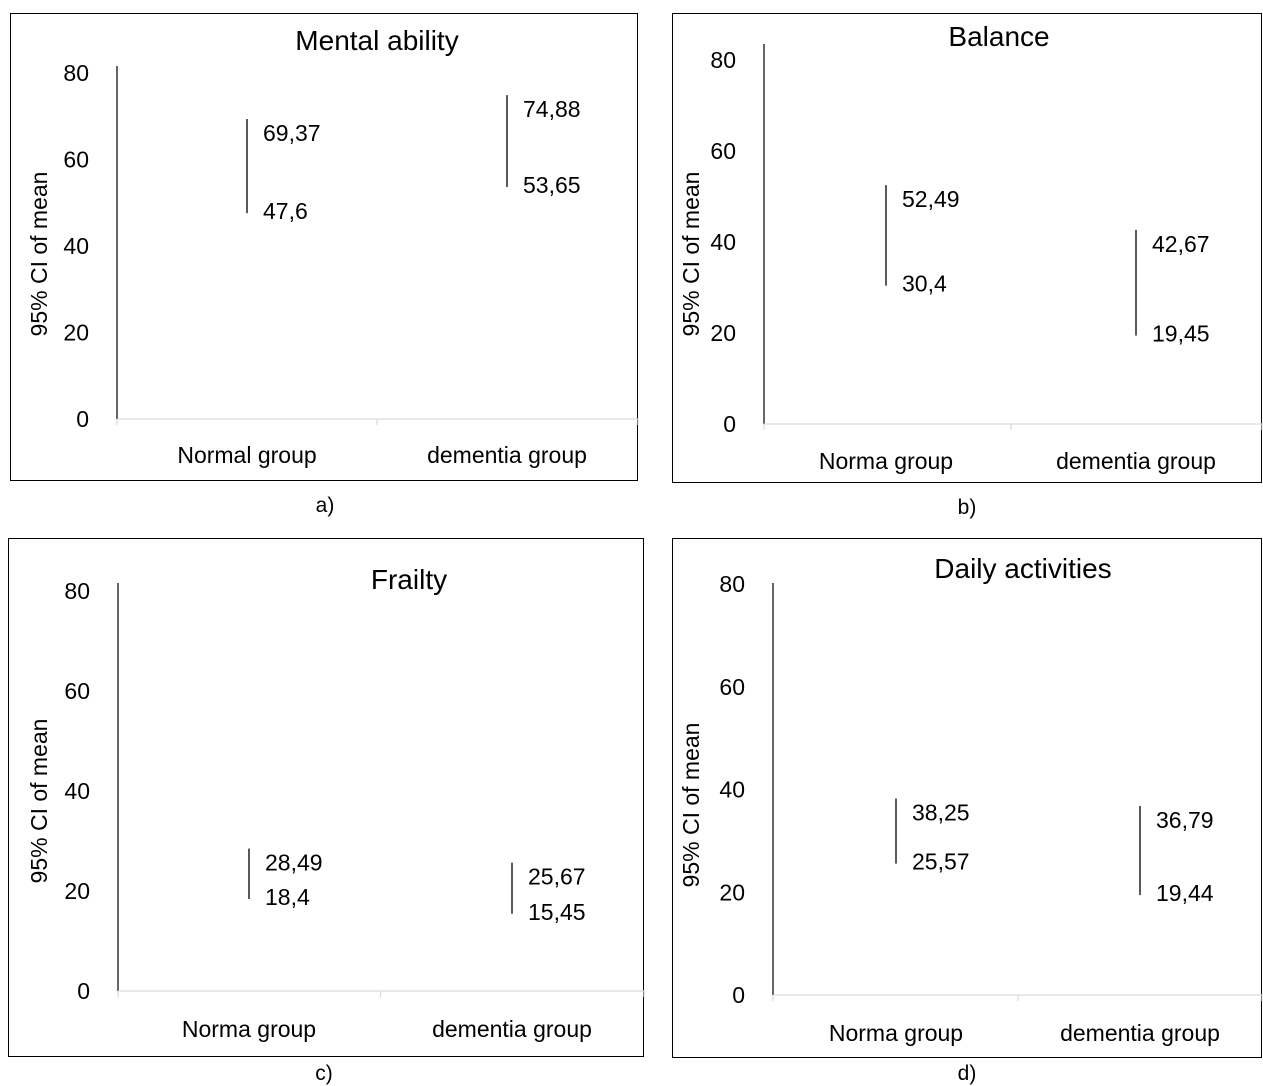 This screenshot has height=1086, width=1263. I want to click on chart-title: Balance, so click(998, 36).